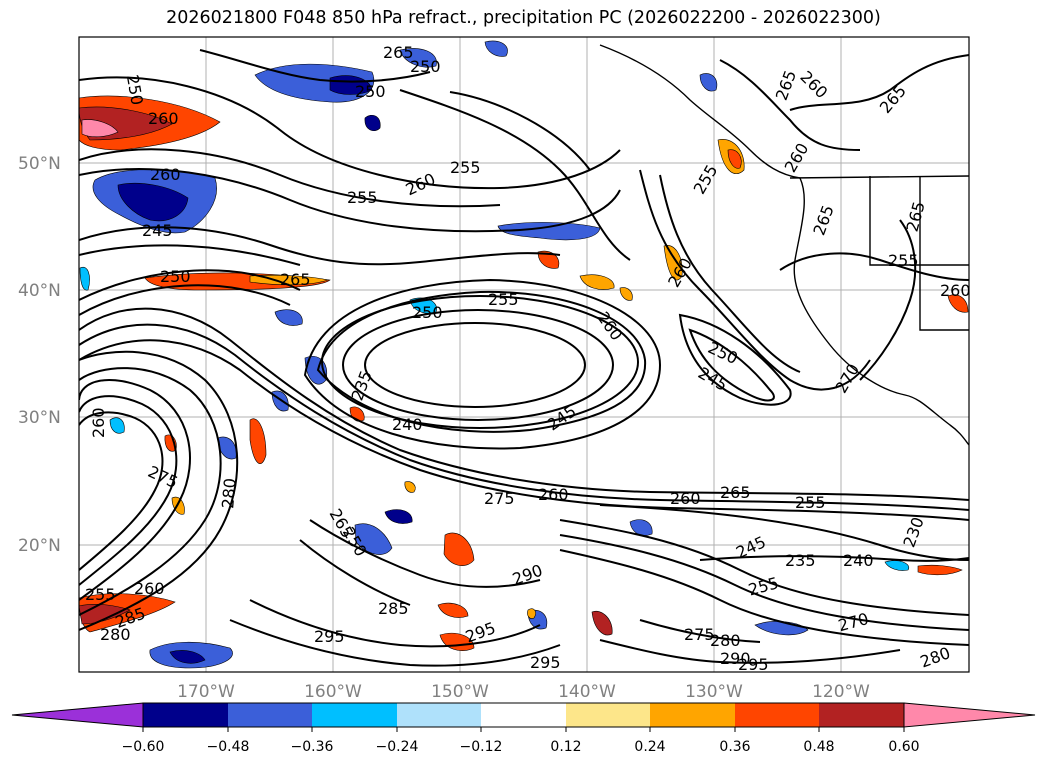 Image resolution: width=1047 pixels, height=765 pixels. What do you see at coordinates (397, 747) in the screenshot?
I see `colorbar-tick: −0.24` at bounding box center [397, 747].